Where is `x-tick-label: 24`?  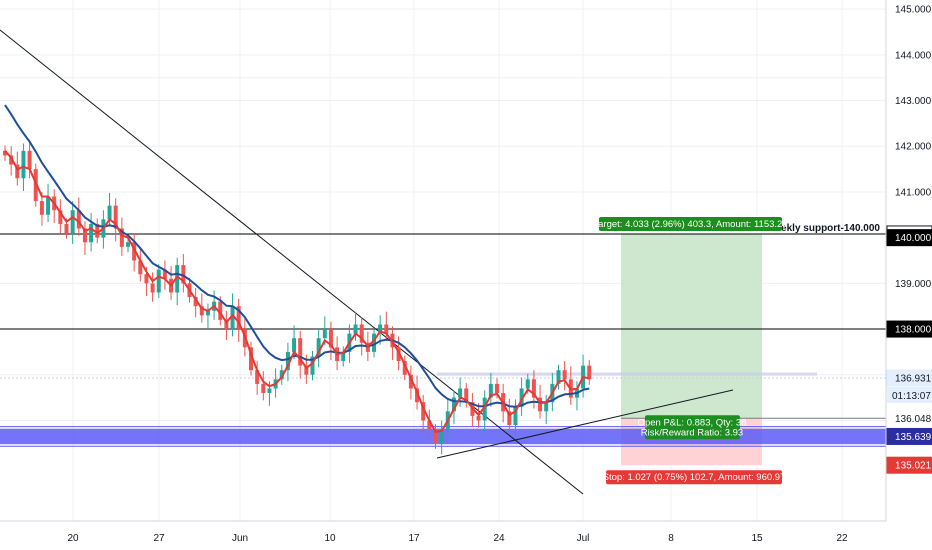 x-tick-label: 24 is located at coordinates (499, 538).